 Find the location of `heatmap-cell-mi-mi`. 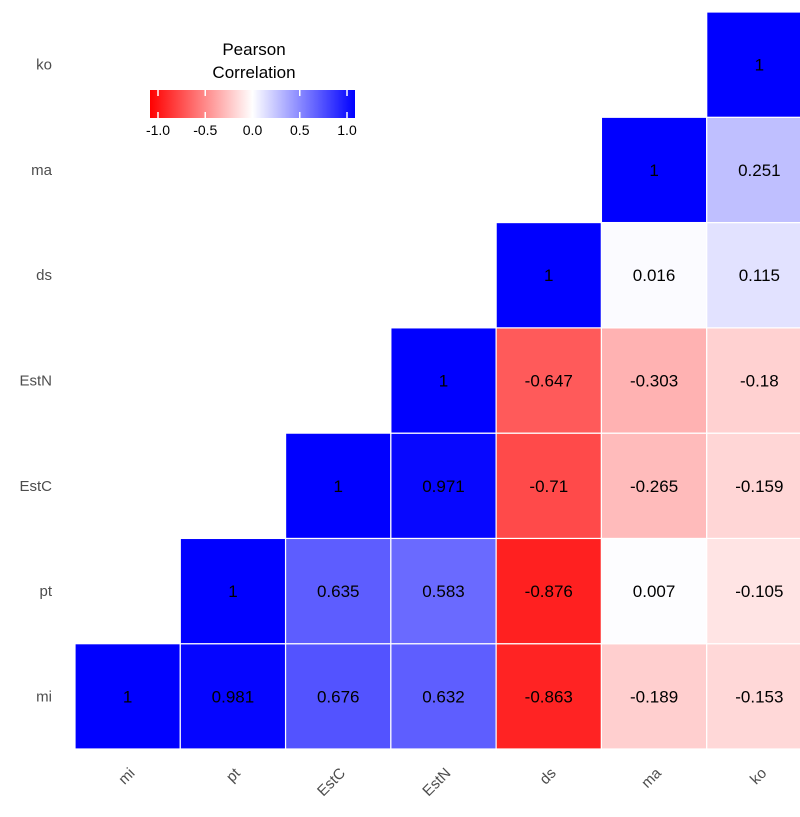

heatmap-cell-mi-mi is located at coordinates (127, 696).